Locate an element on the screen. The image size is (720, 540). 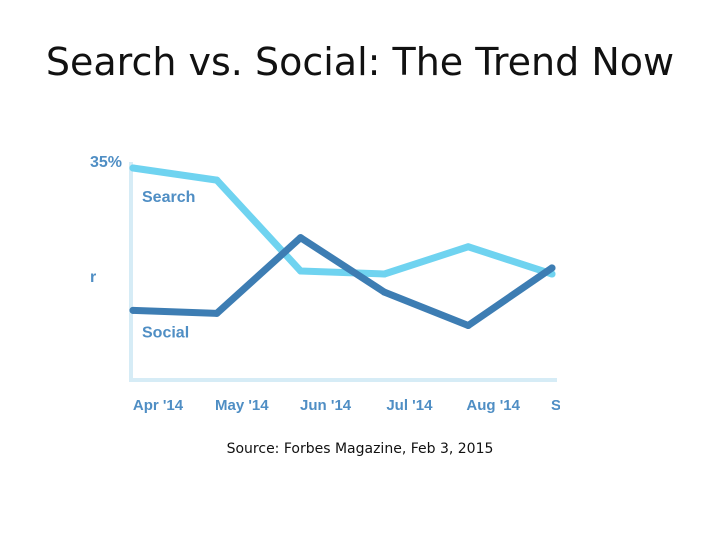
x-tick-label: Jun '14 is located at coordinates (326, 405).